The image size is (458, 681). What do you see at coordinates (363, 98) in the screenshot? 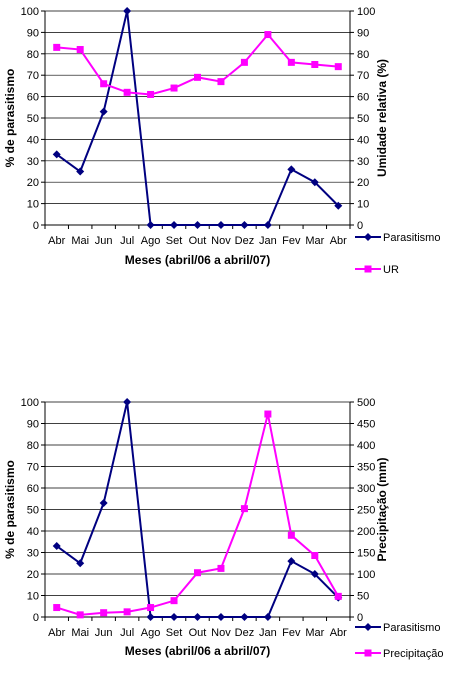
I see `y2-tick-label: 60` at bounding box center [363, 98].